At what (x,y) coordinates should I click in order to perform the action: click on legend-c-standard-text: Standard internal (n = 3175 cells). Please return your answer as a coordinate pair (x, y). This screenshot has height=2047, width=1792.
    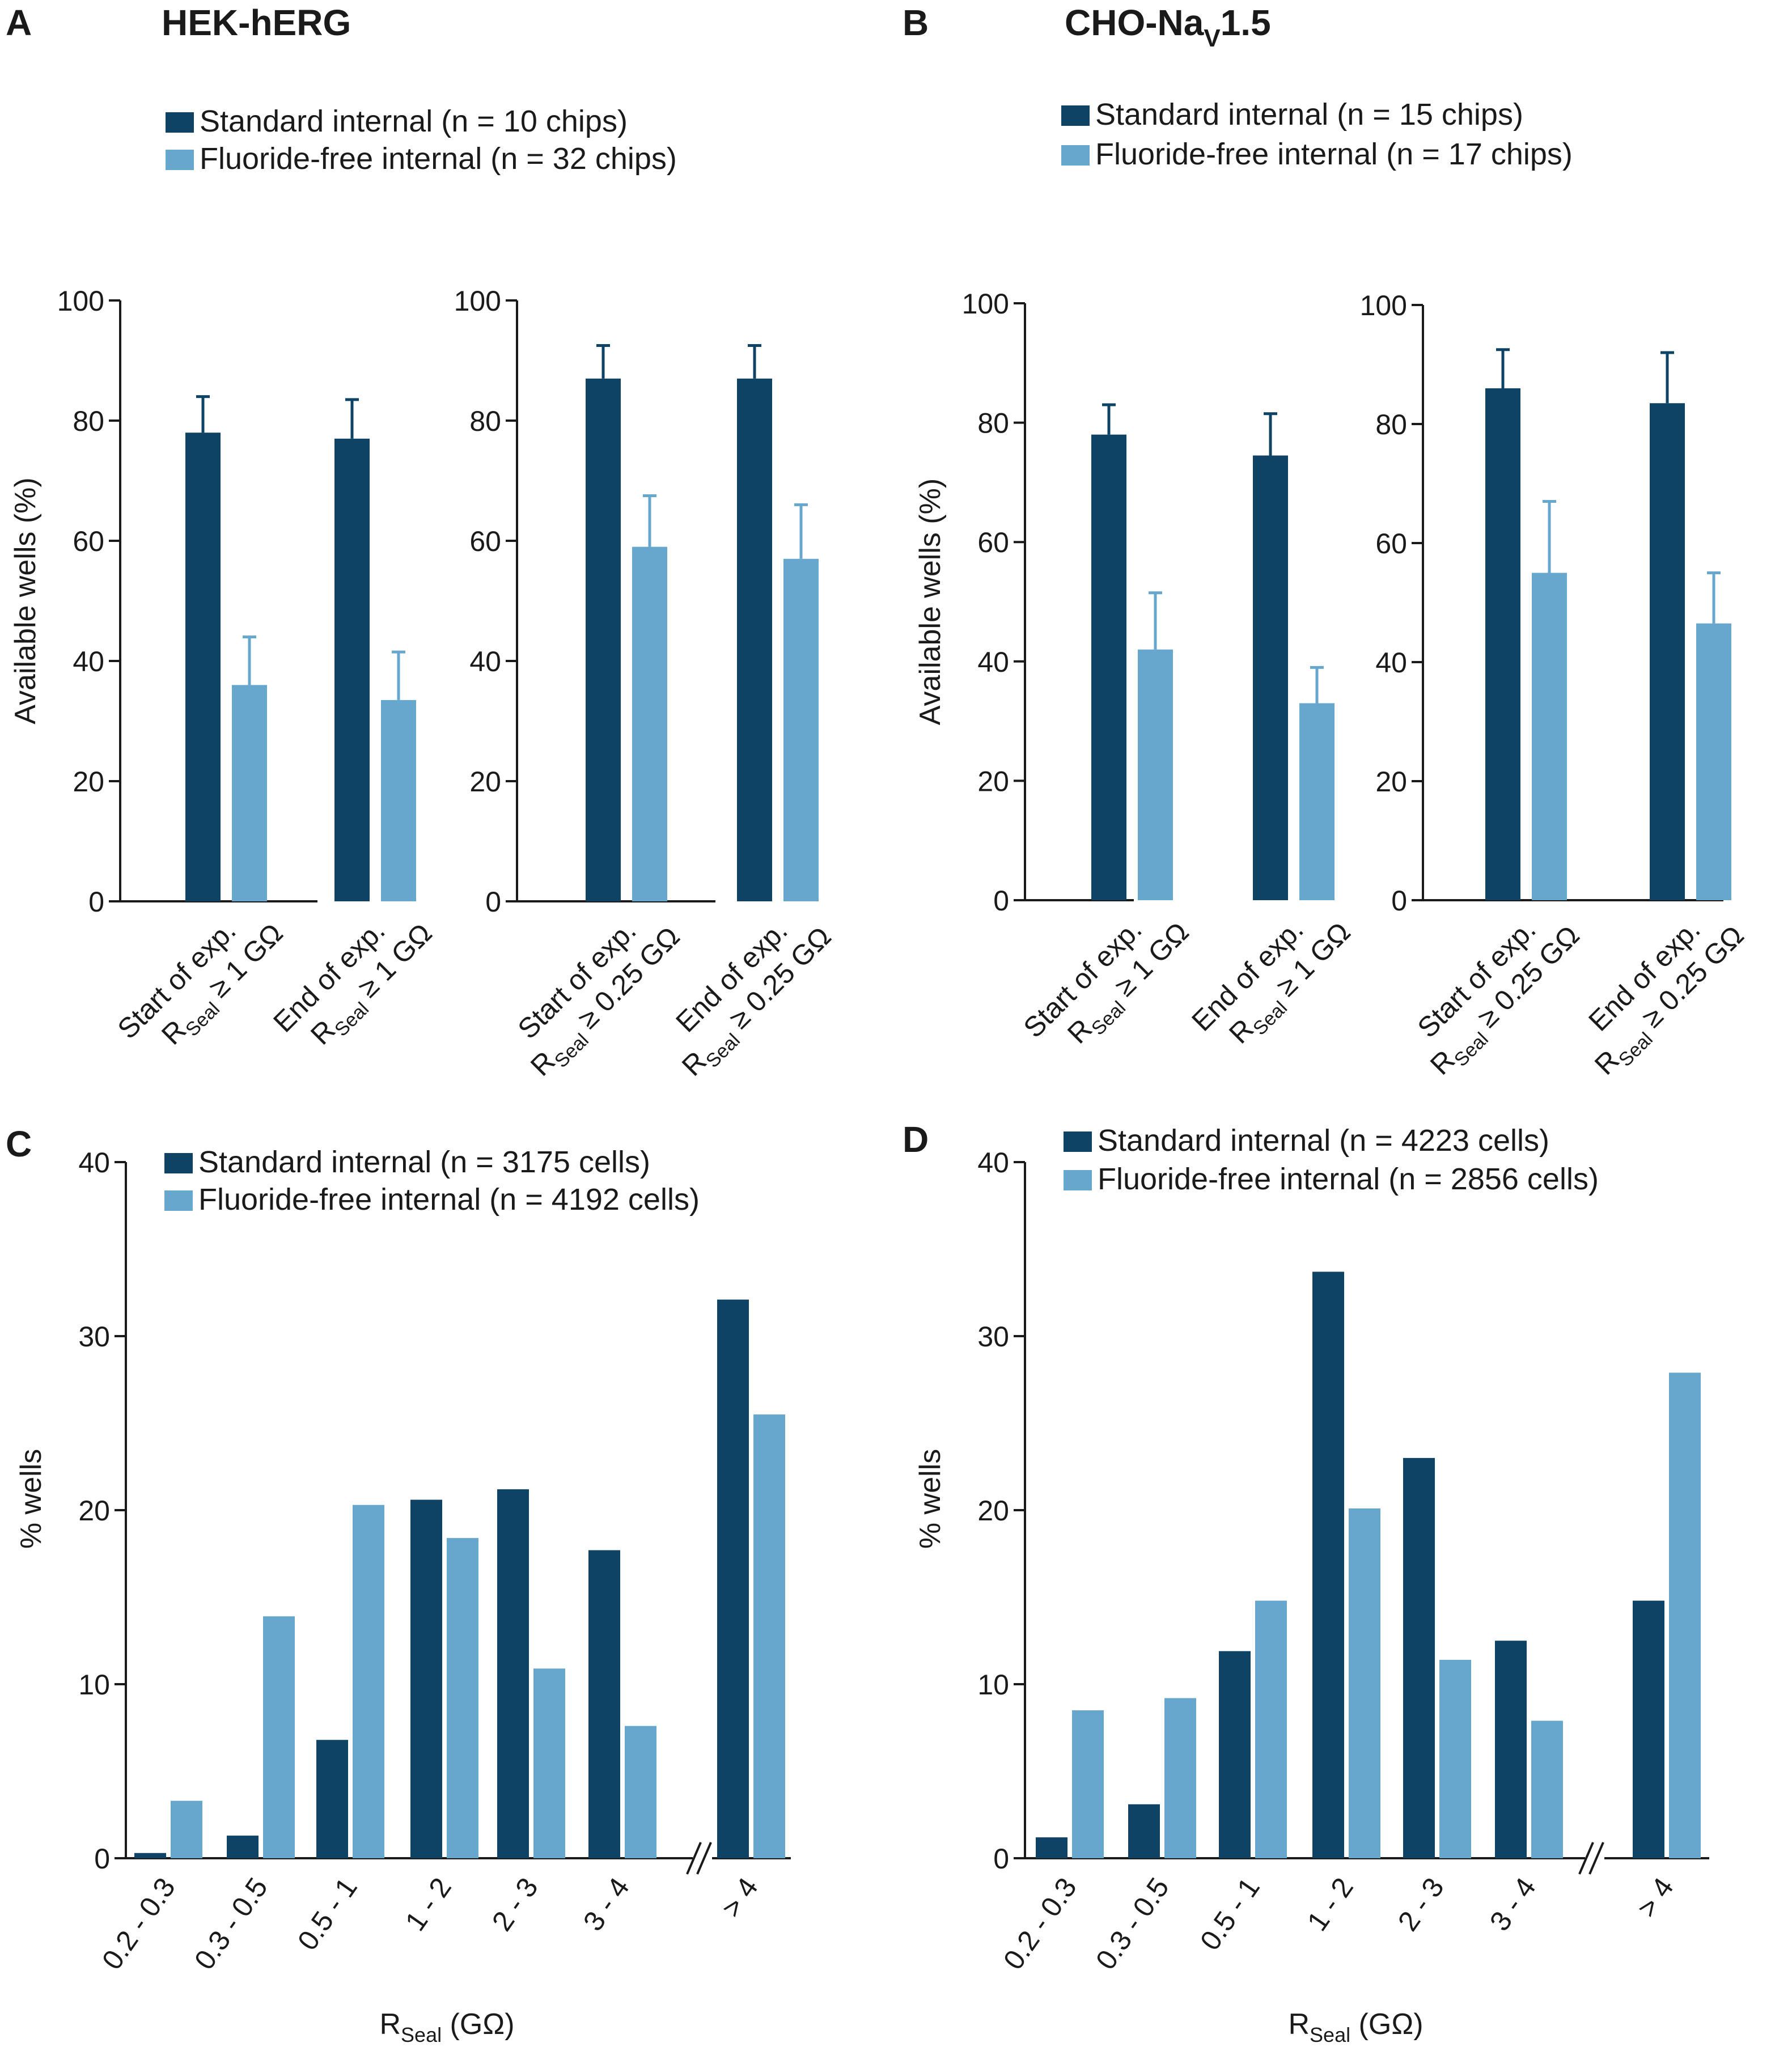
    Looking at the image, I should click on (424, 1162).